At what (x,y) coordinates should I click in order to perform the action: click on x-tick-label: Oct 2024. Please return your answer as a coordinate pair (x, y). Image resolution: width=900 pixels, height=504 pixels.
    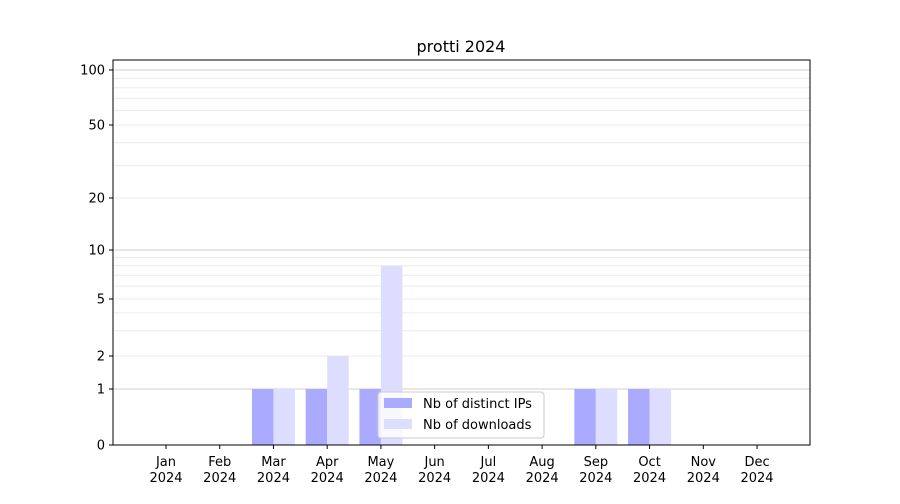
    Looking at the image, I should click on (649, 470).